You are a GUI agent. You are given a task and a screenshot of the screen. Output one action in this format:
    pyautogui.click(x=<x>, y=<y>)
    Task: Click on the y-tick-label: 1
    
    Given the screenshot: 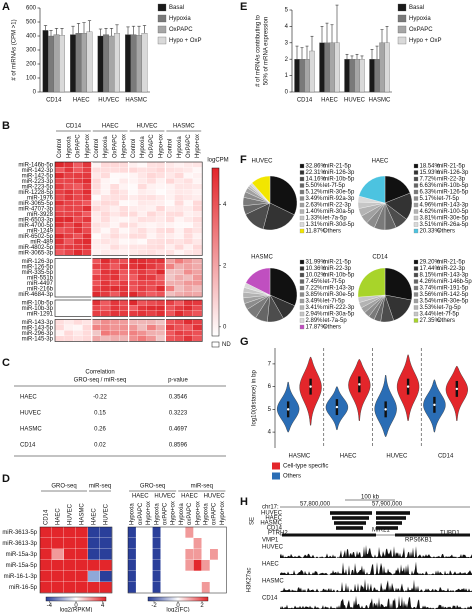 What is the action you would take?
    pyautogui.click(x=287, y=76)
    